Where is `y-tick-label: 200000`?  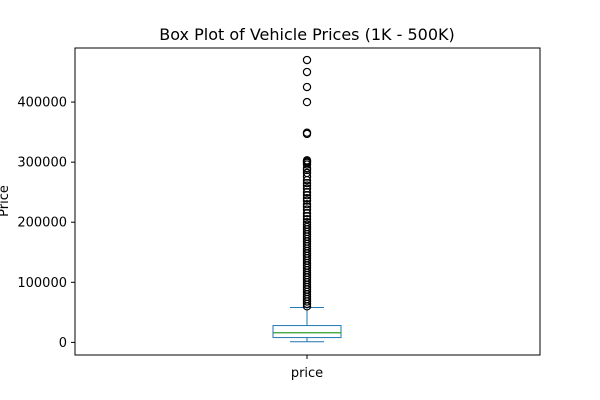
y-tick-label: 200000 is located at coordinates (42, 223).